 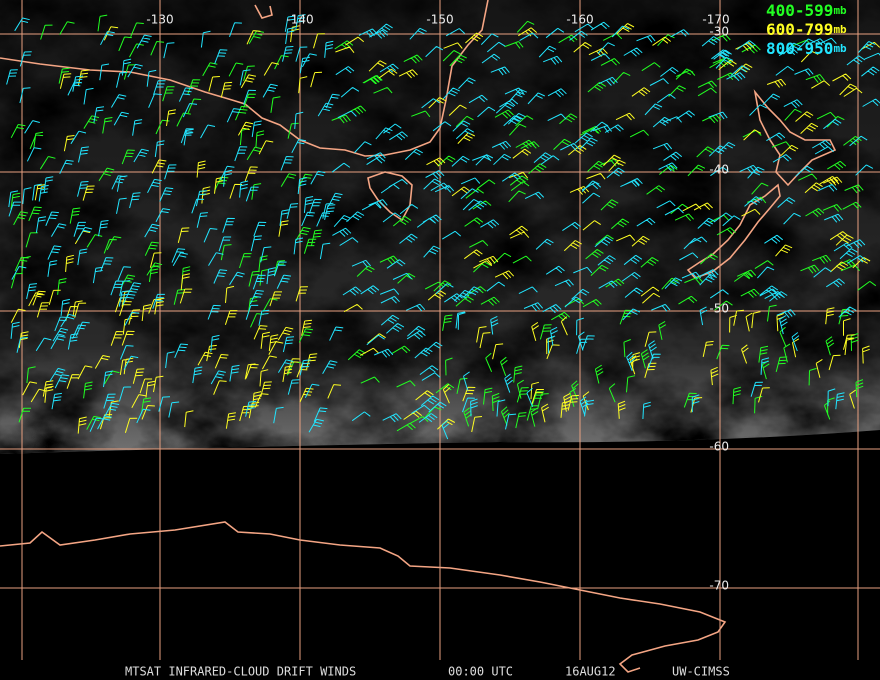 I want to click on time: 00:00 UTC, so click(x=480, y=672).